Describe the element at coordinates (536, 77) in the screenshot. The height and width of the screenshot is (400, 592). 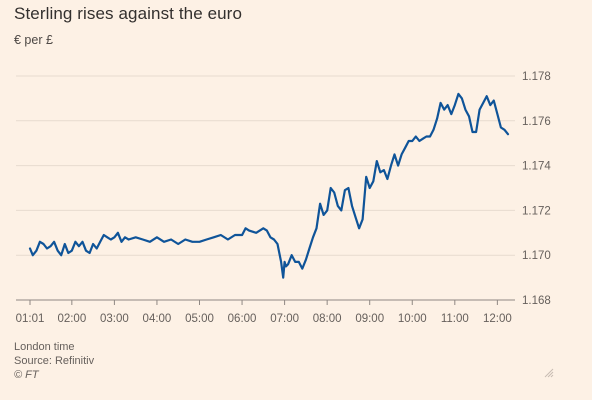
I see `y-tick-label: 1.178` at that location.